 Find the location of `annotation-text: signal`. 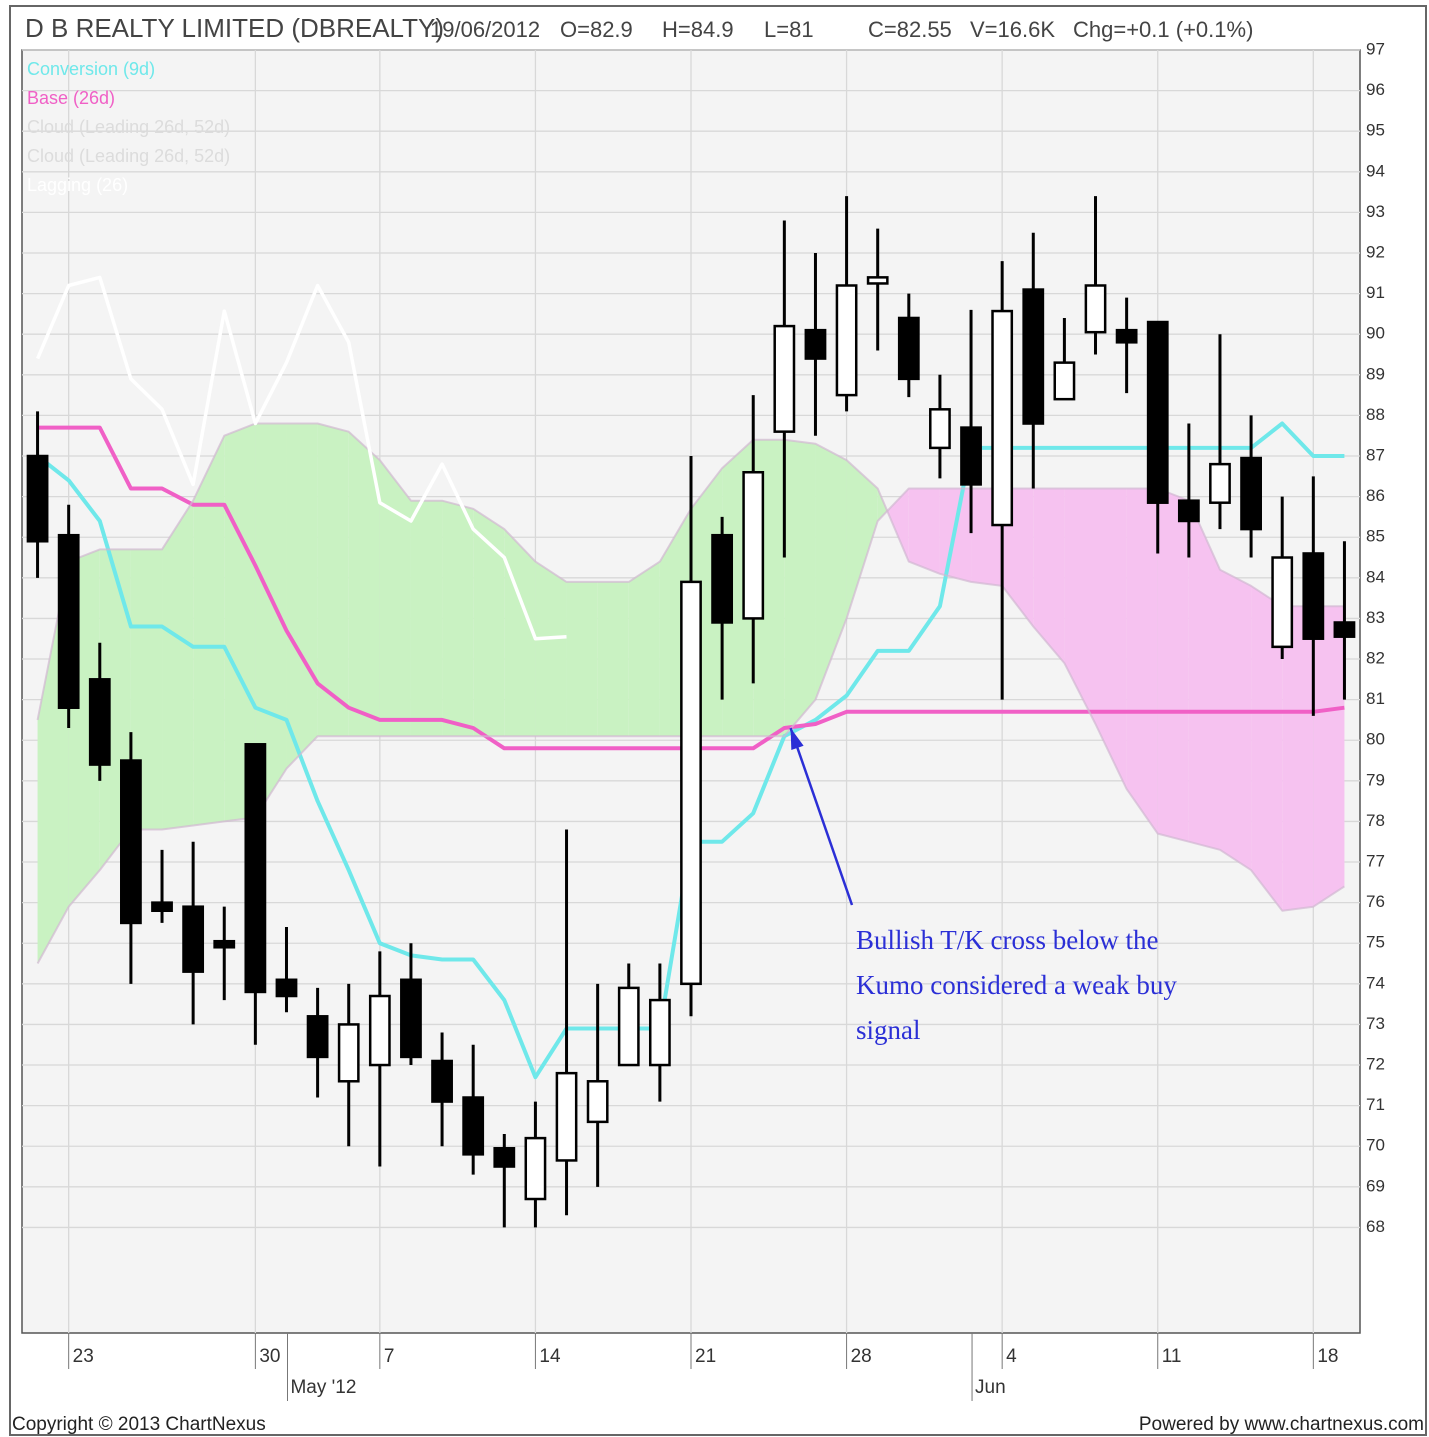

annotation-text: signal is located at coordinates (888, 1030).